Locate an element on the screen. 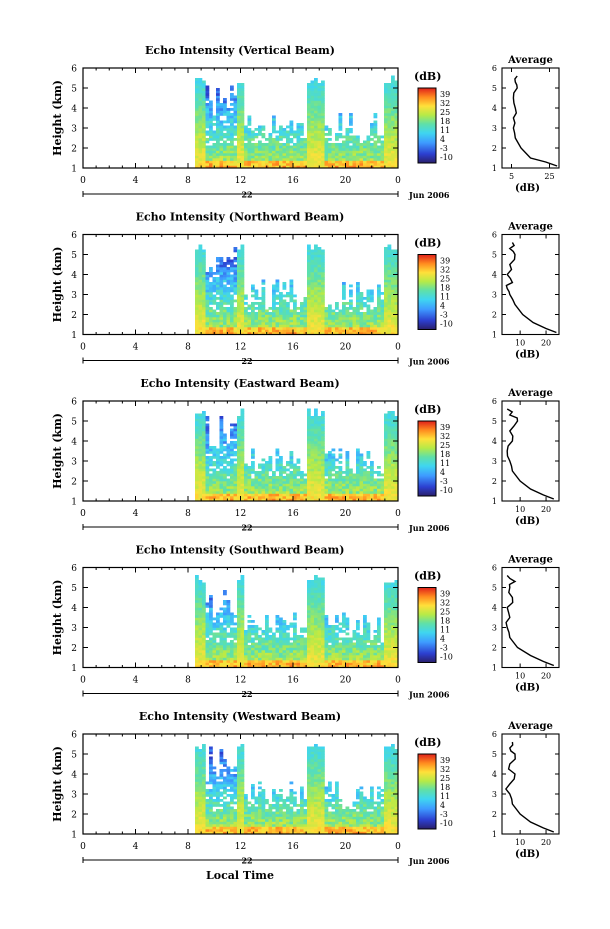  colorbar-tick-label: 18 is located at coordinates (445, 288).